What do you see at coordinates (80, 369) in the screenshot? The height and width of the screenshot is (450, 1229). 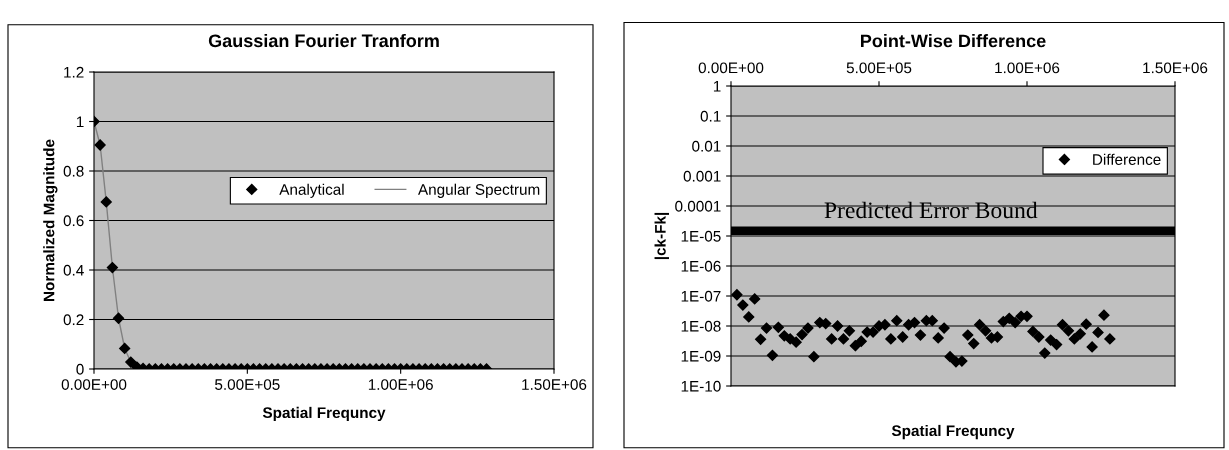 I see `y-tick-label: 0` at bounding box center [80, 369].